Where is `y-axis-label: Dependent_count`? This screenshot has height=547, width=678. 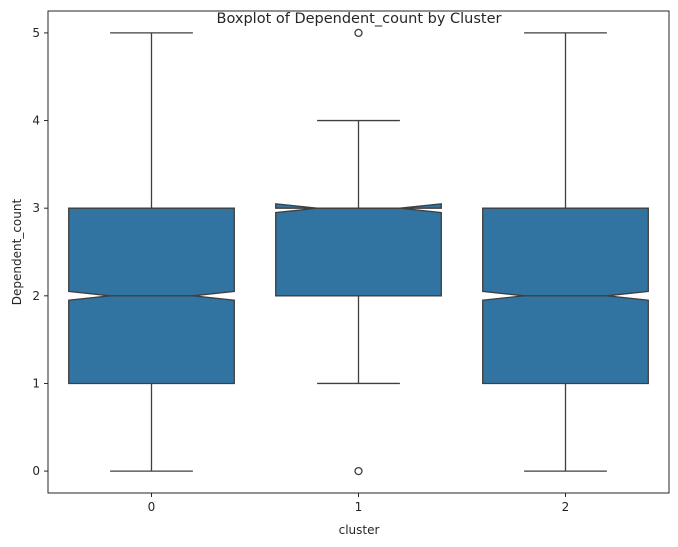 y-axis-label: Dependent_count is located at coordinates (17, 252).